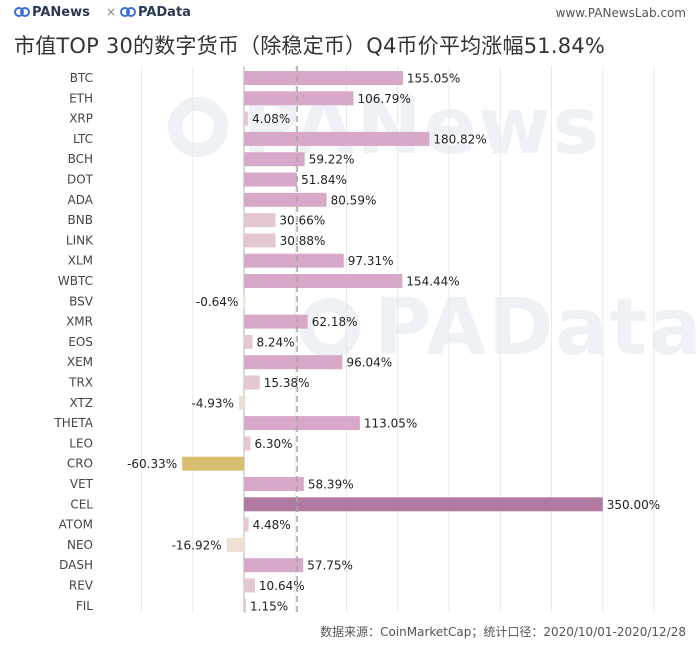  What do you see at coordinates (282, 586) in the screenshot?
I see `value-label: 10.64%` at bounding box center [282, 586].